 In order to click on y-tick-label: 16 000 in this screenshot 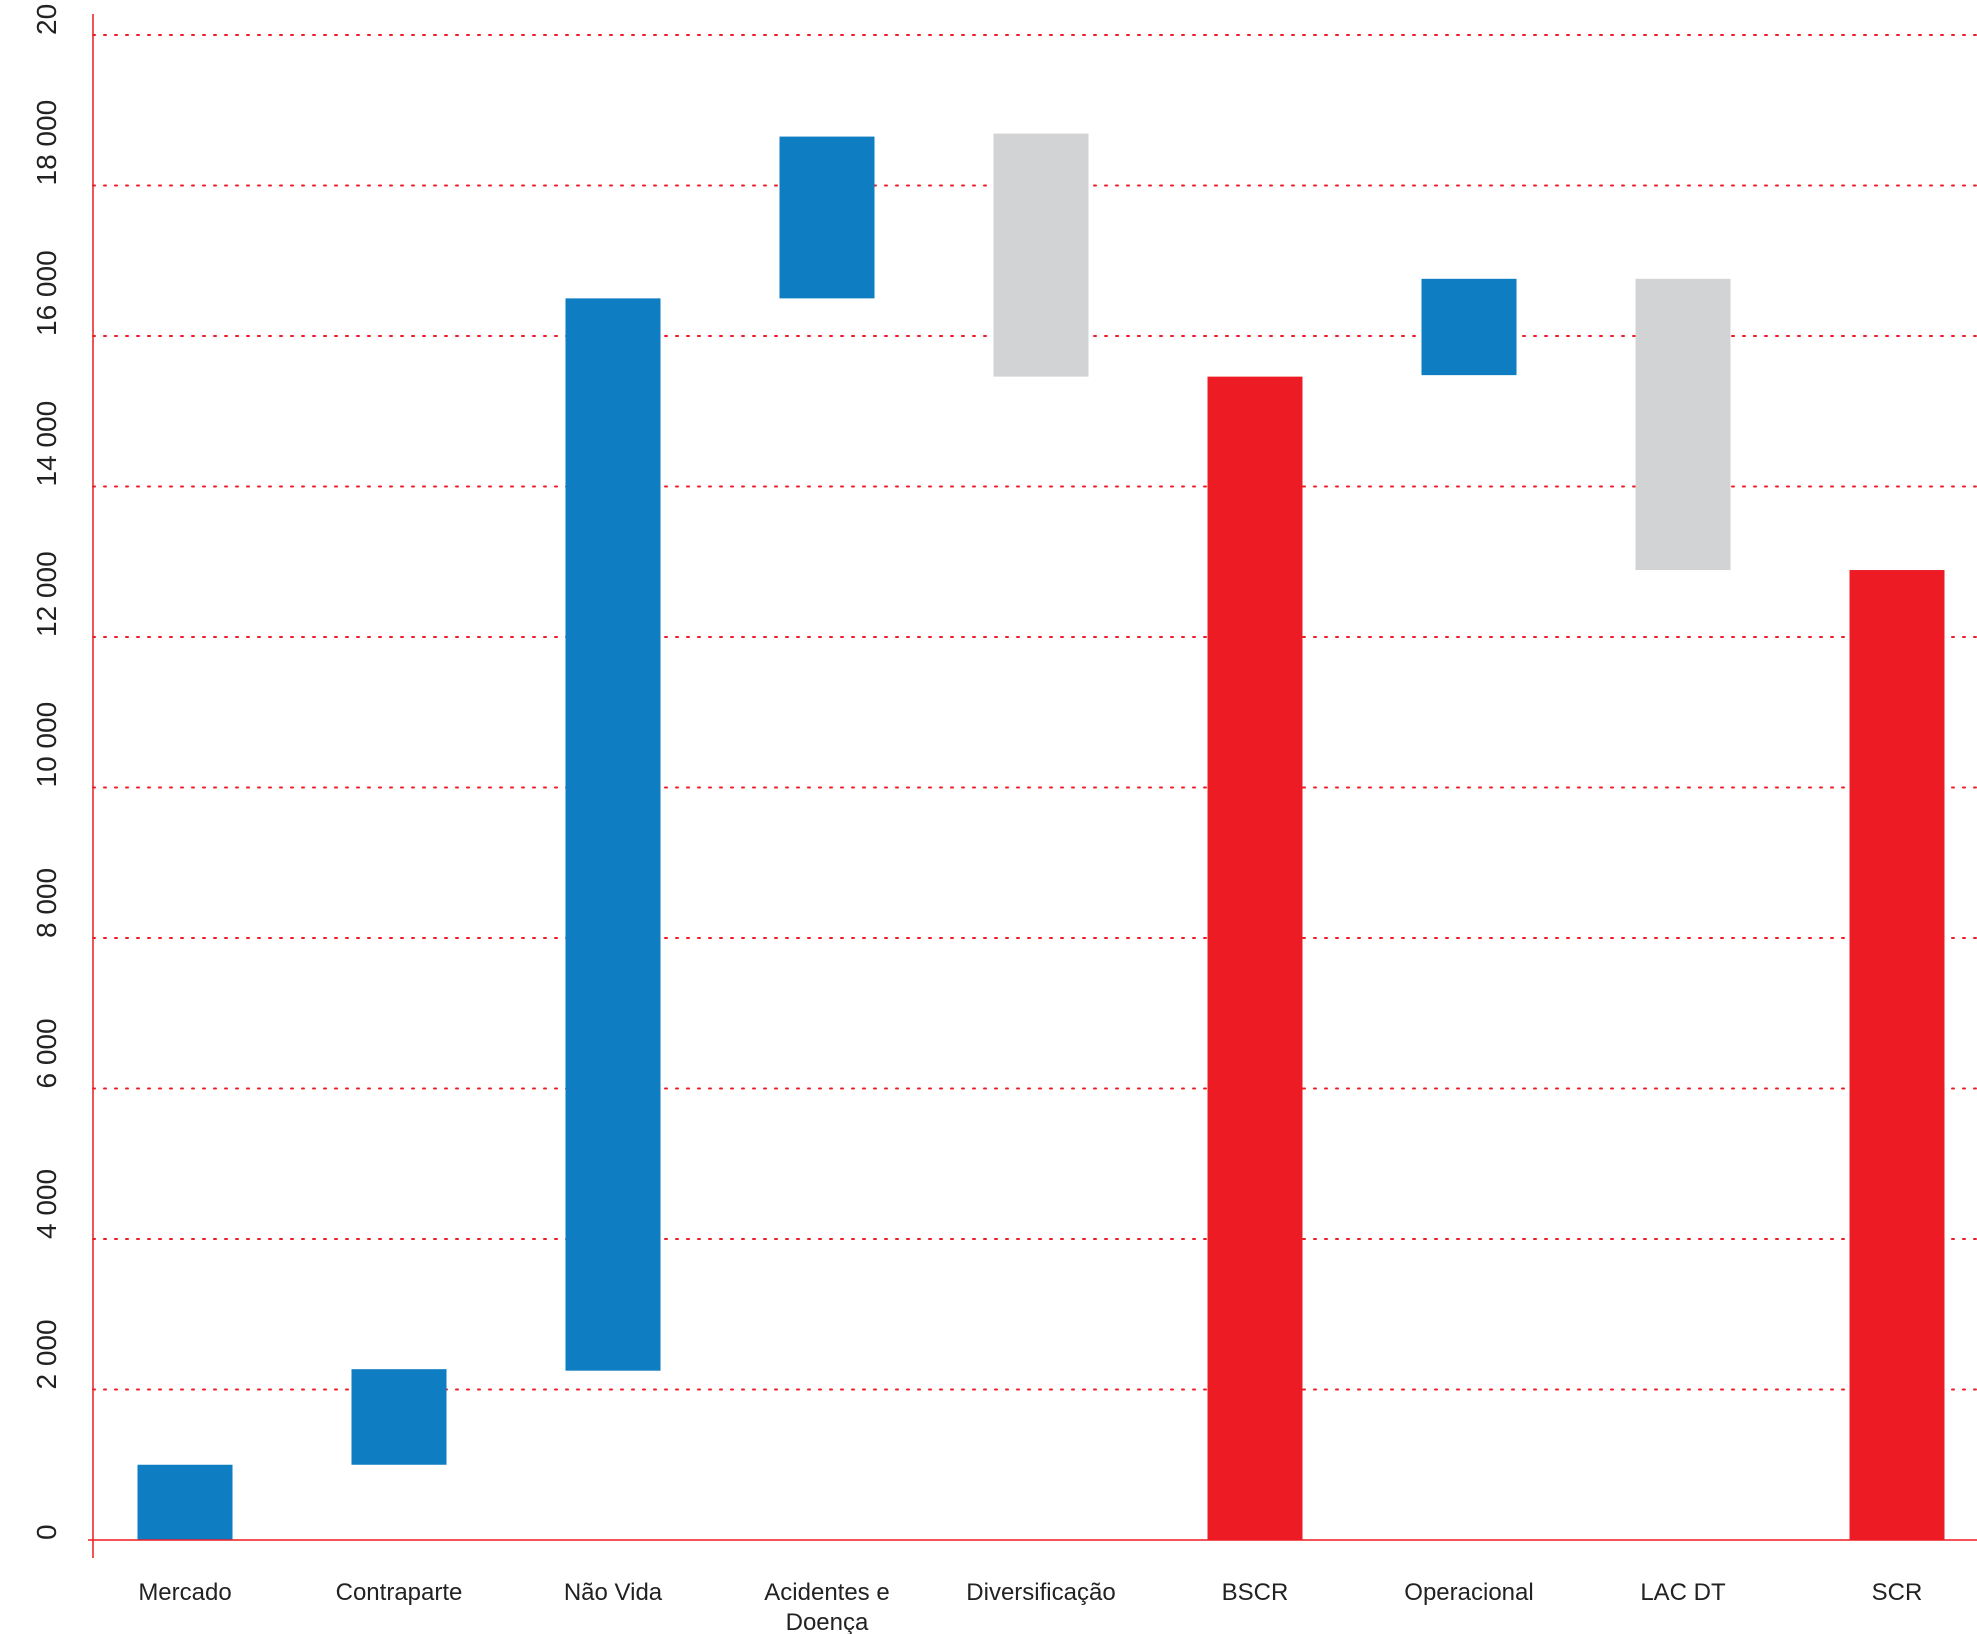, I will do `click(46, 293)`.